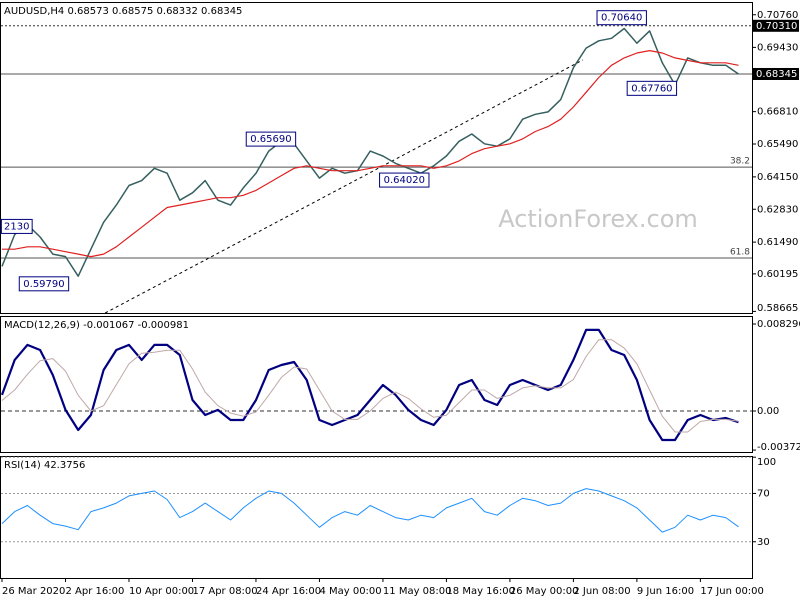  I want to click on x-tick-label: 17 Jun 00:00, so click(732, 591).